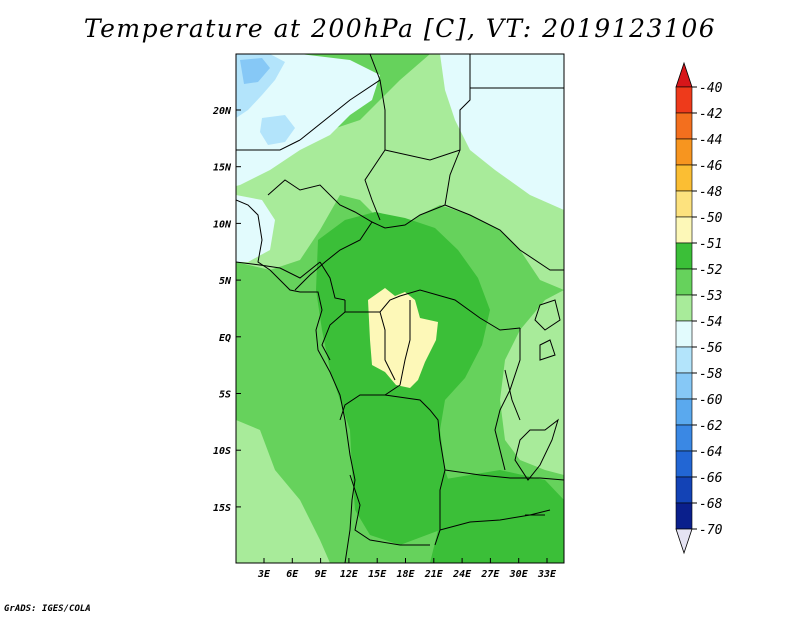  I want to click on lon-tick-label: 3E, so click(264, 574).